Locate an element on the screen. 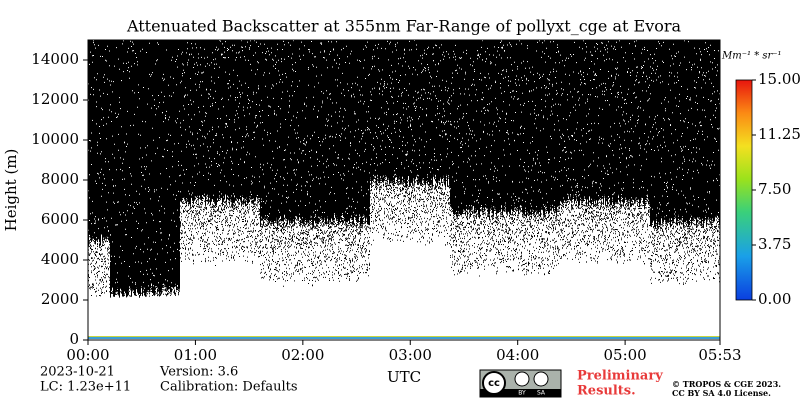 The height and width of the screenshot is (400, 800). colorbar-tick-label: 15.00 is located at coordinates (779, 79).